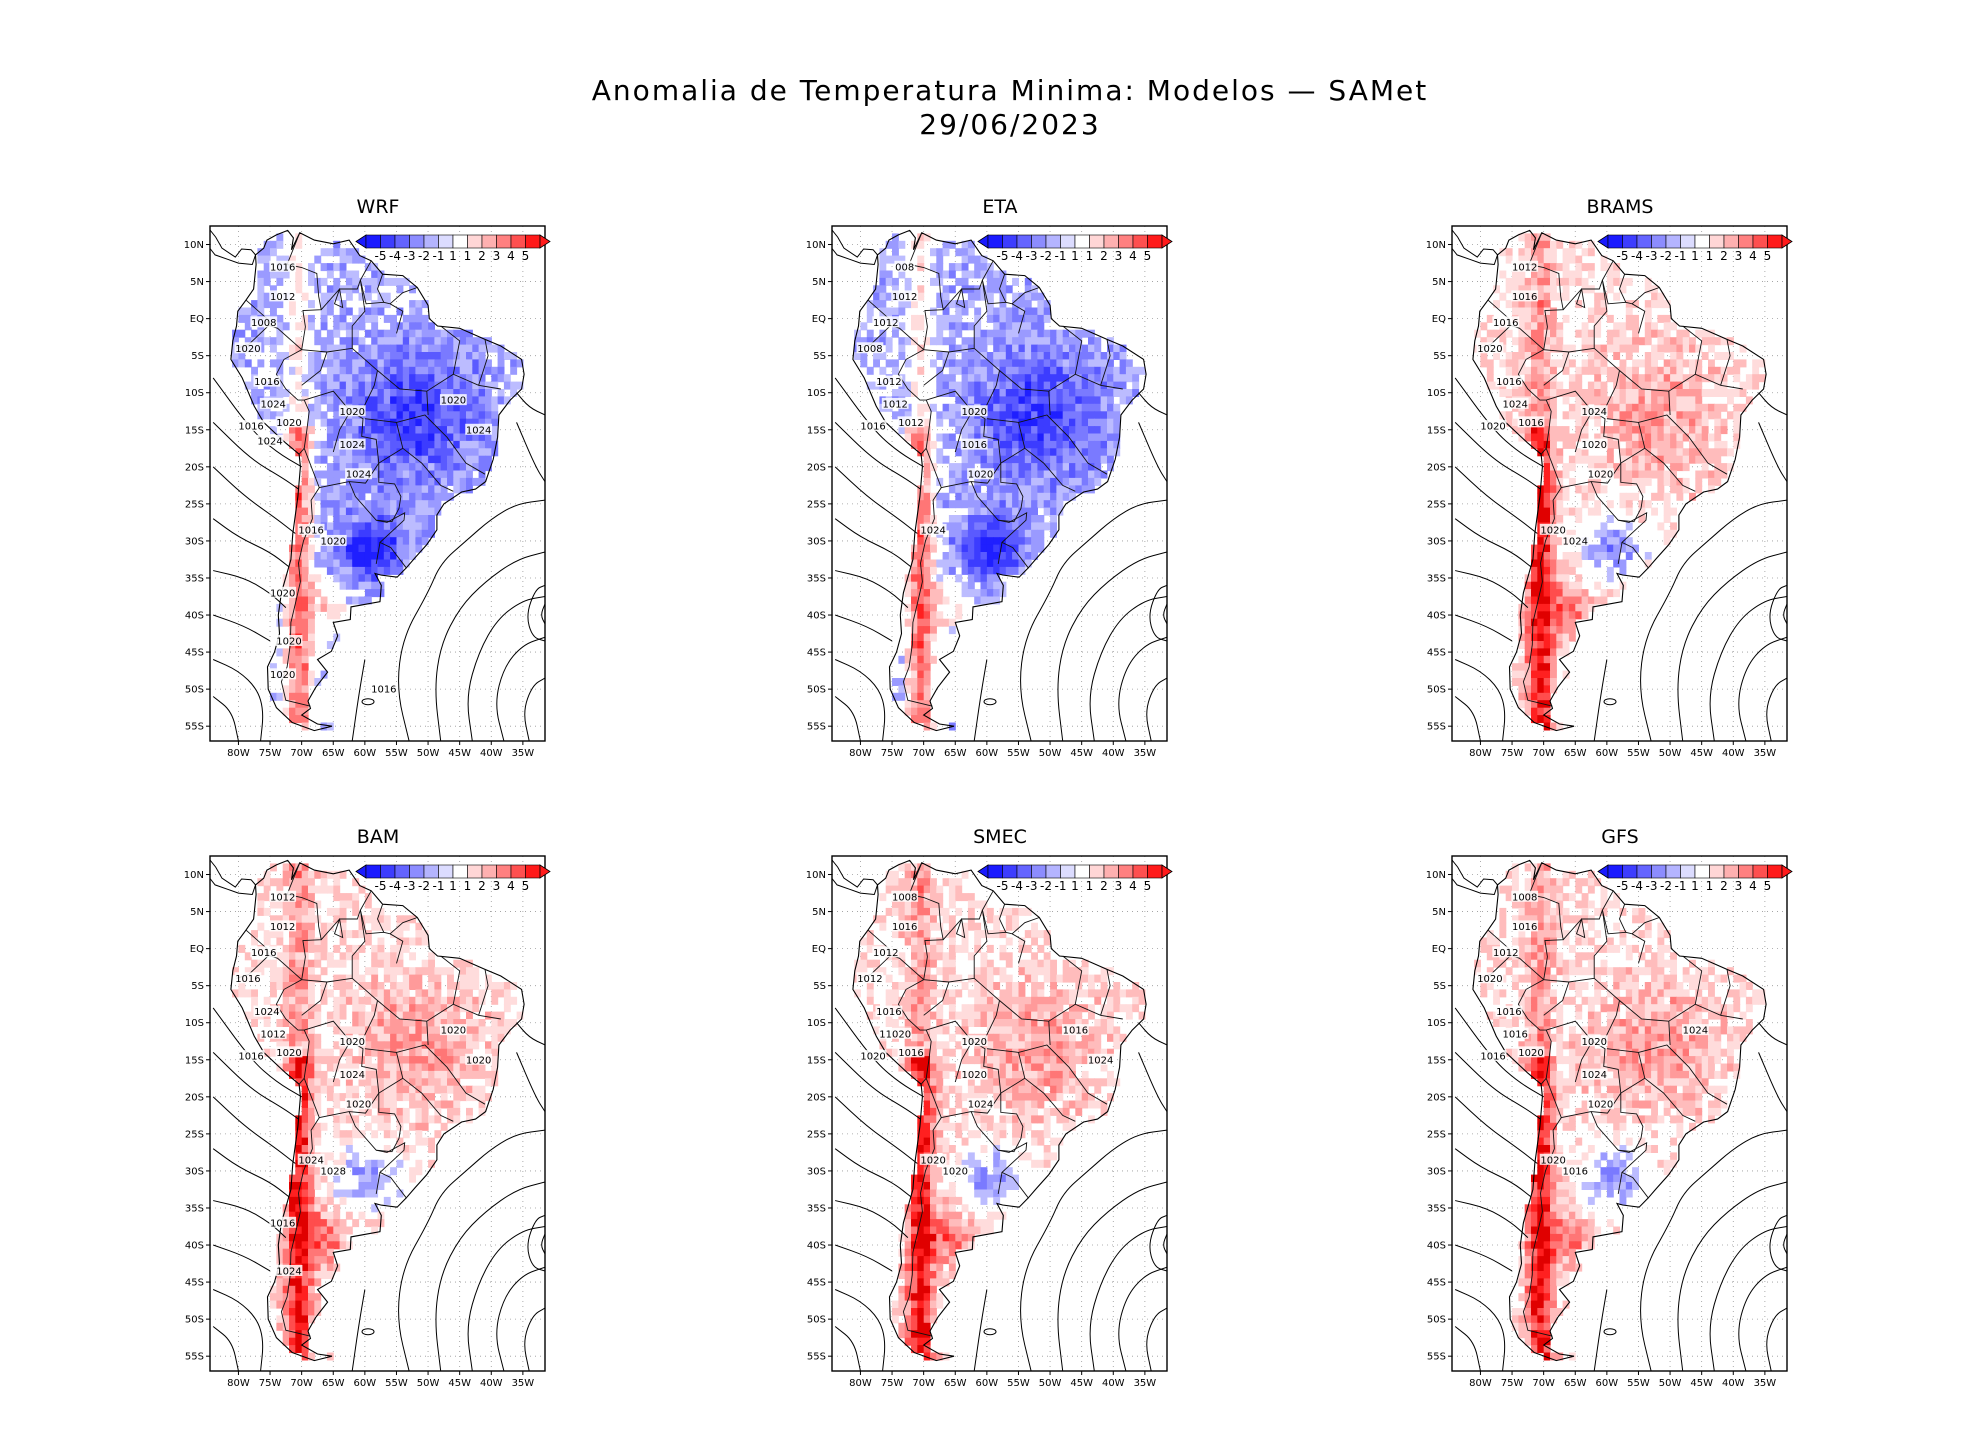  I want to click on panel-title: BAM, so click(378, 837).